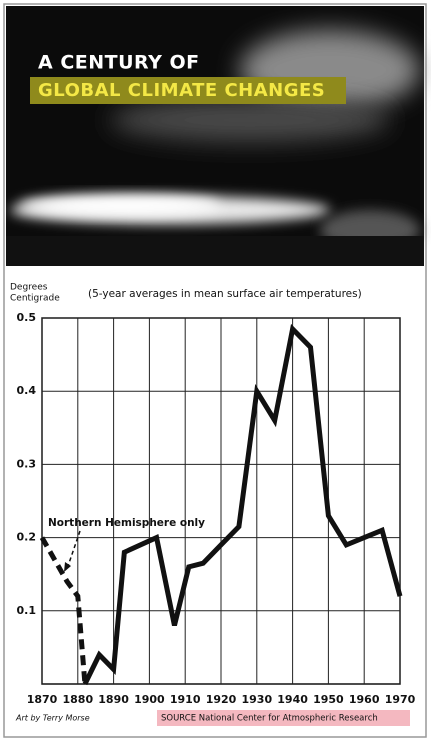 This screenshot has height=741, width=431. What do you see at coordinates (328, 699) in the screenshot?
I see `x-tick-label: 1950` at bounding box center [328, 699].